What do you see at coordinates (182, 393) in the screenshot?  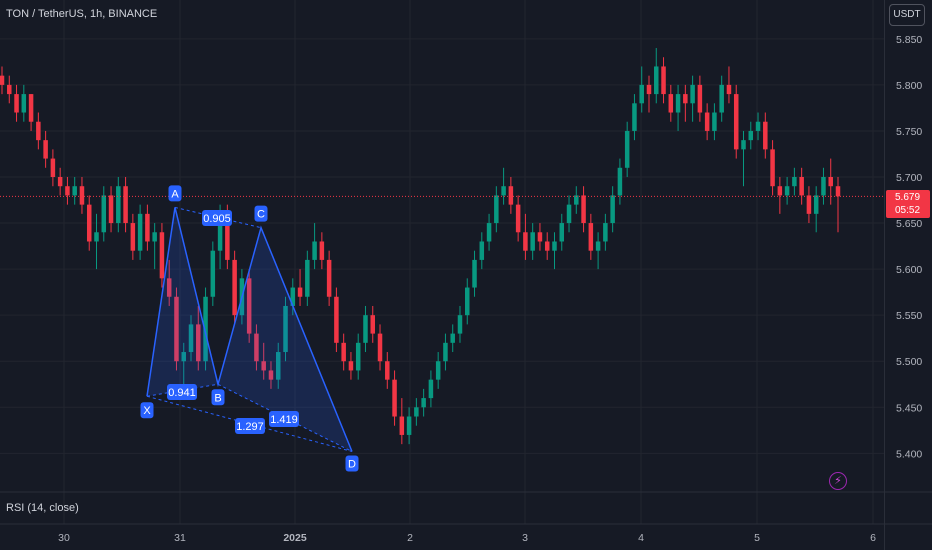 I see `pattern-ratio-label: 0.941` at bounding box center [182, 393].